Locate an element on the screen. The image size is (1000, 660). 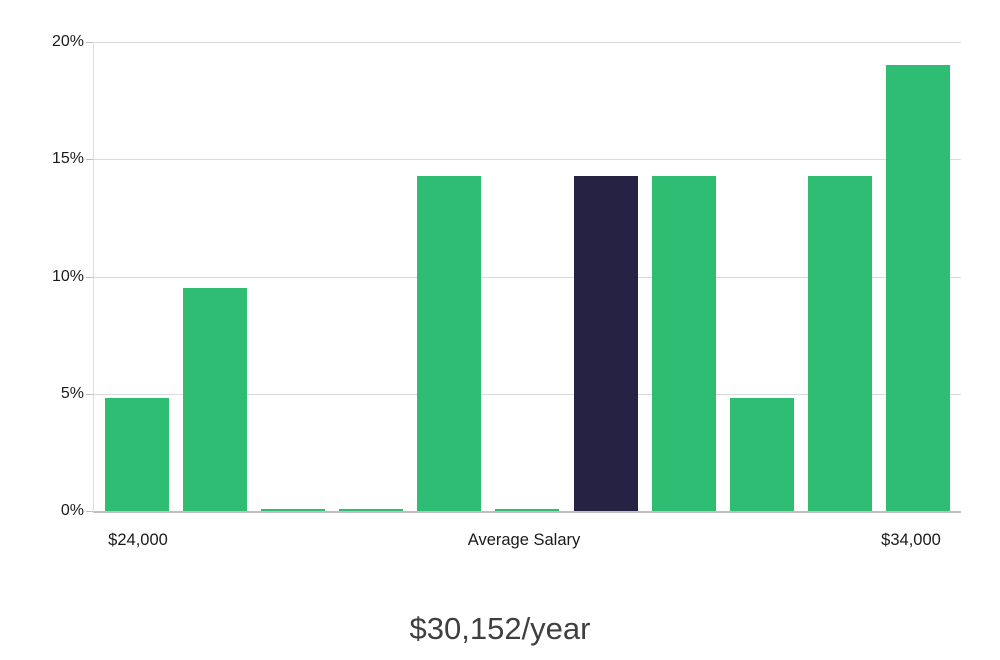
y-axis-tick-label: 10% is located at coordinates (67, 276).